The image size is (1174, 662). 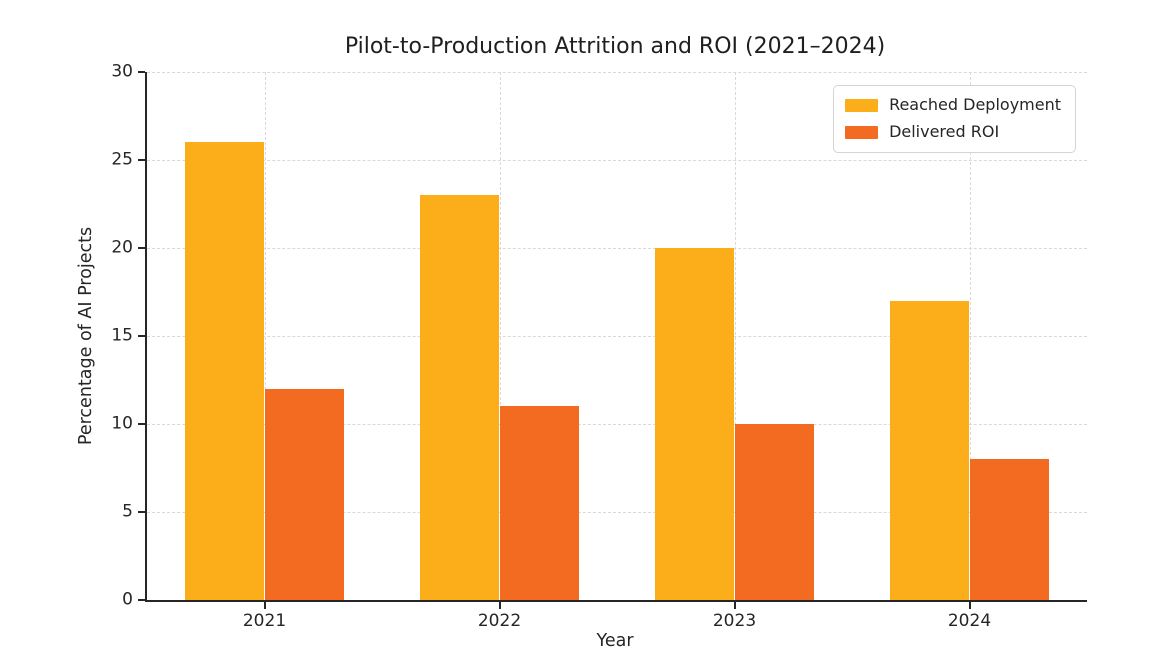 What do you see at coordinates (734, 621) in the screenshot?
I see `x-tick-label: 2023` at bounding box center [734, 621].